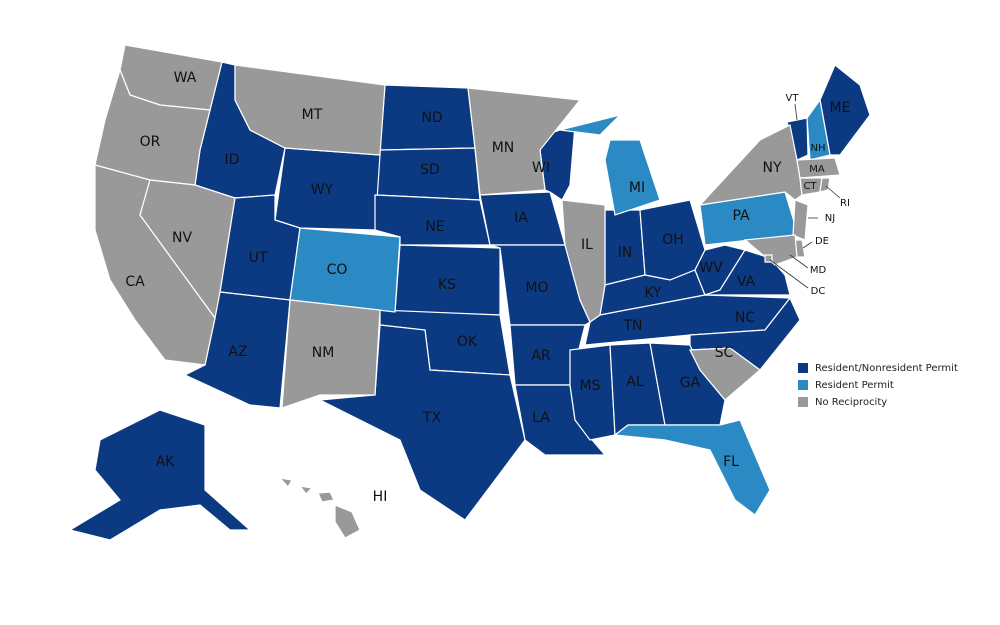 This screenshot has height=625, width=1000. I want to click on state-label: IN, so click(625, 253).